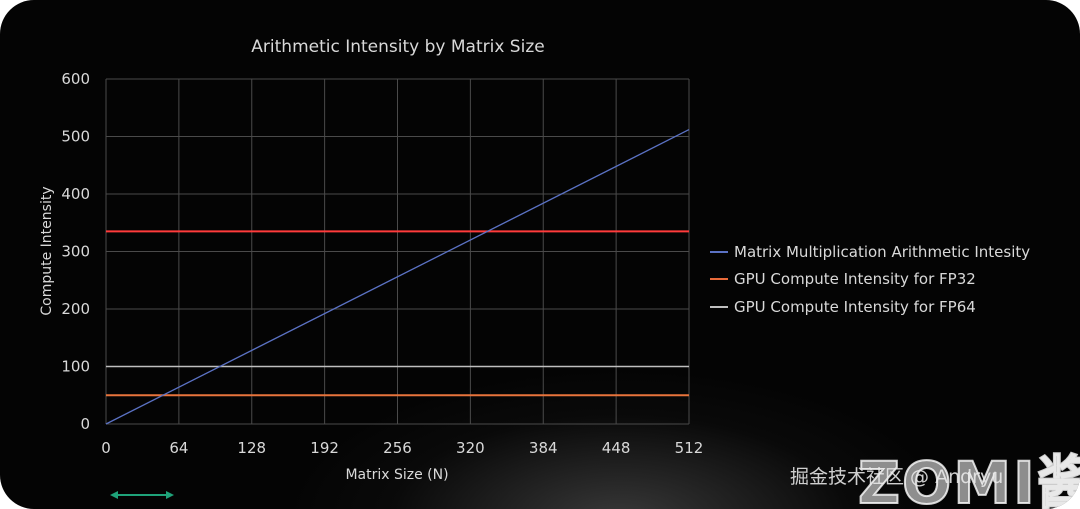 This screenshot has height=509, width=1080. I want to click on watermark-text: 掘金技术社区 @ Andryu, so click(897, 477).